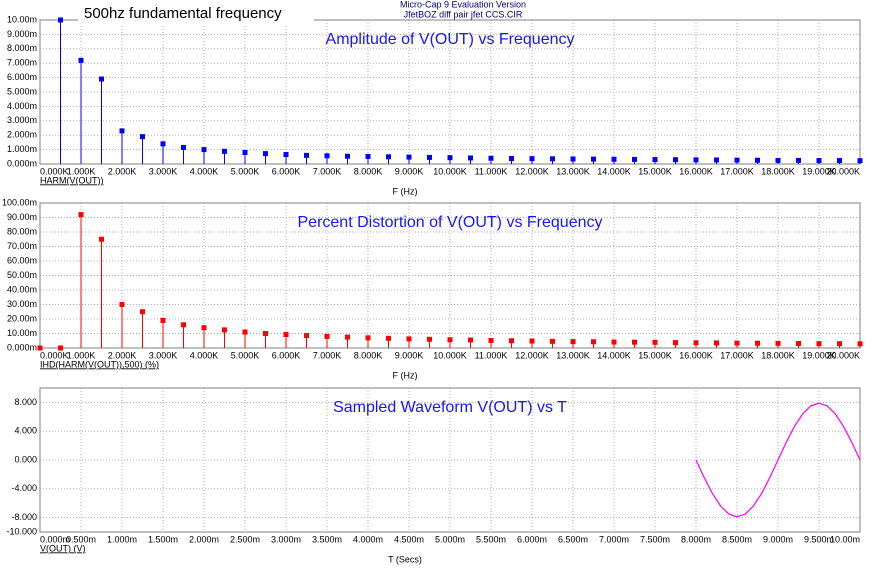 The image size is (879, 579). I want to click on chart-title: Sampled Waveform V(OUT) vs T, so click(450, 407).